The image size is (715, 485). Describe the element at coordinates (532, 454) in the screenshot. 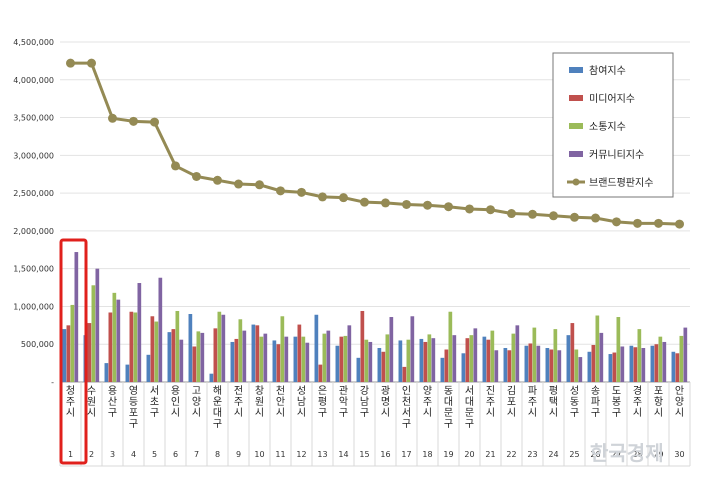

I see `rank-label: 23` at that location.